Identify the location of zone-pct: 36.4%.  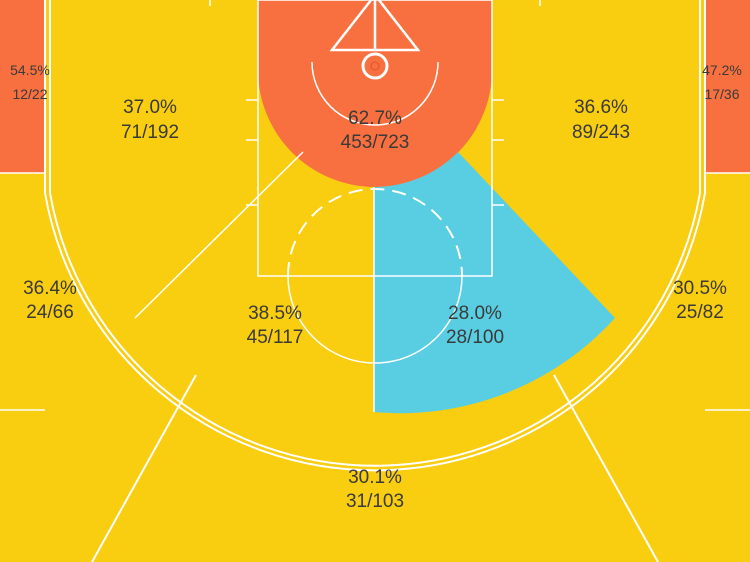
(50, 288).